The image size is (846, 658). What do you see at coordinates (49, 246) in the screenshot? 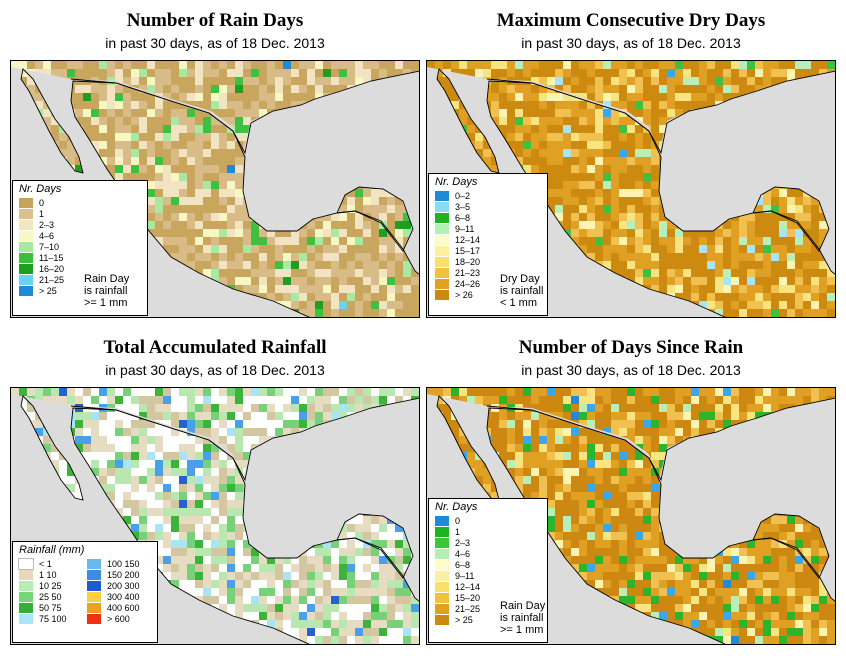
I see `legend-label: 7–10` at bounding box center [49, 246].